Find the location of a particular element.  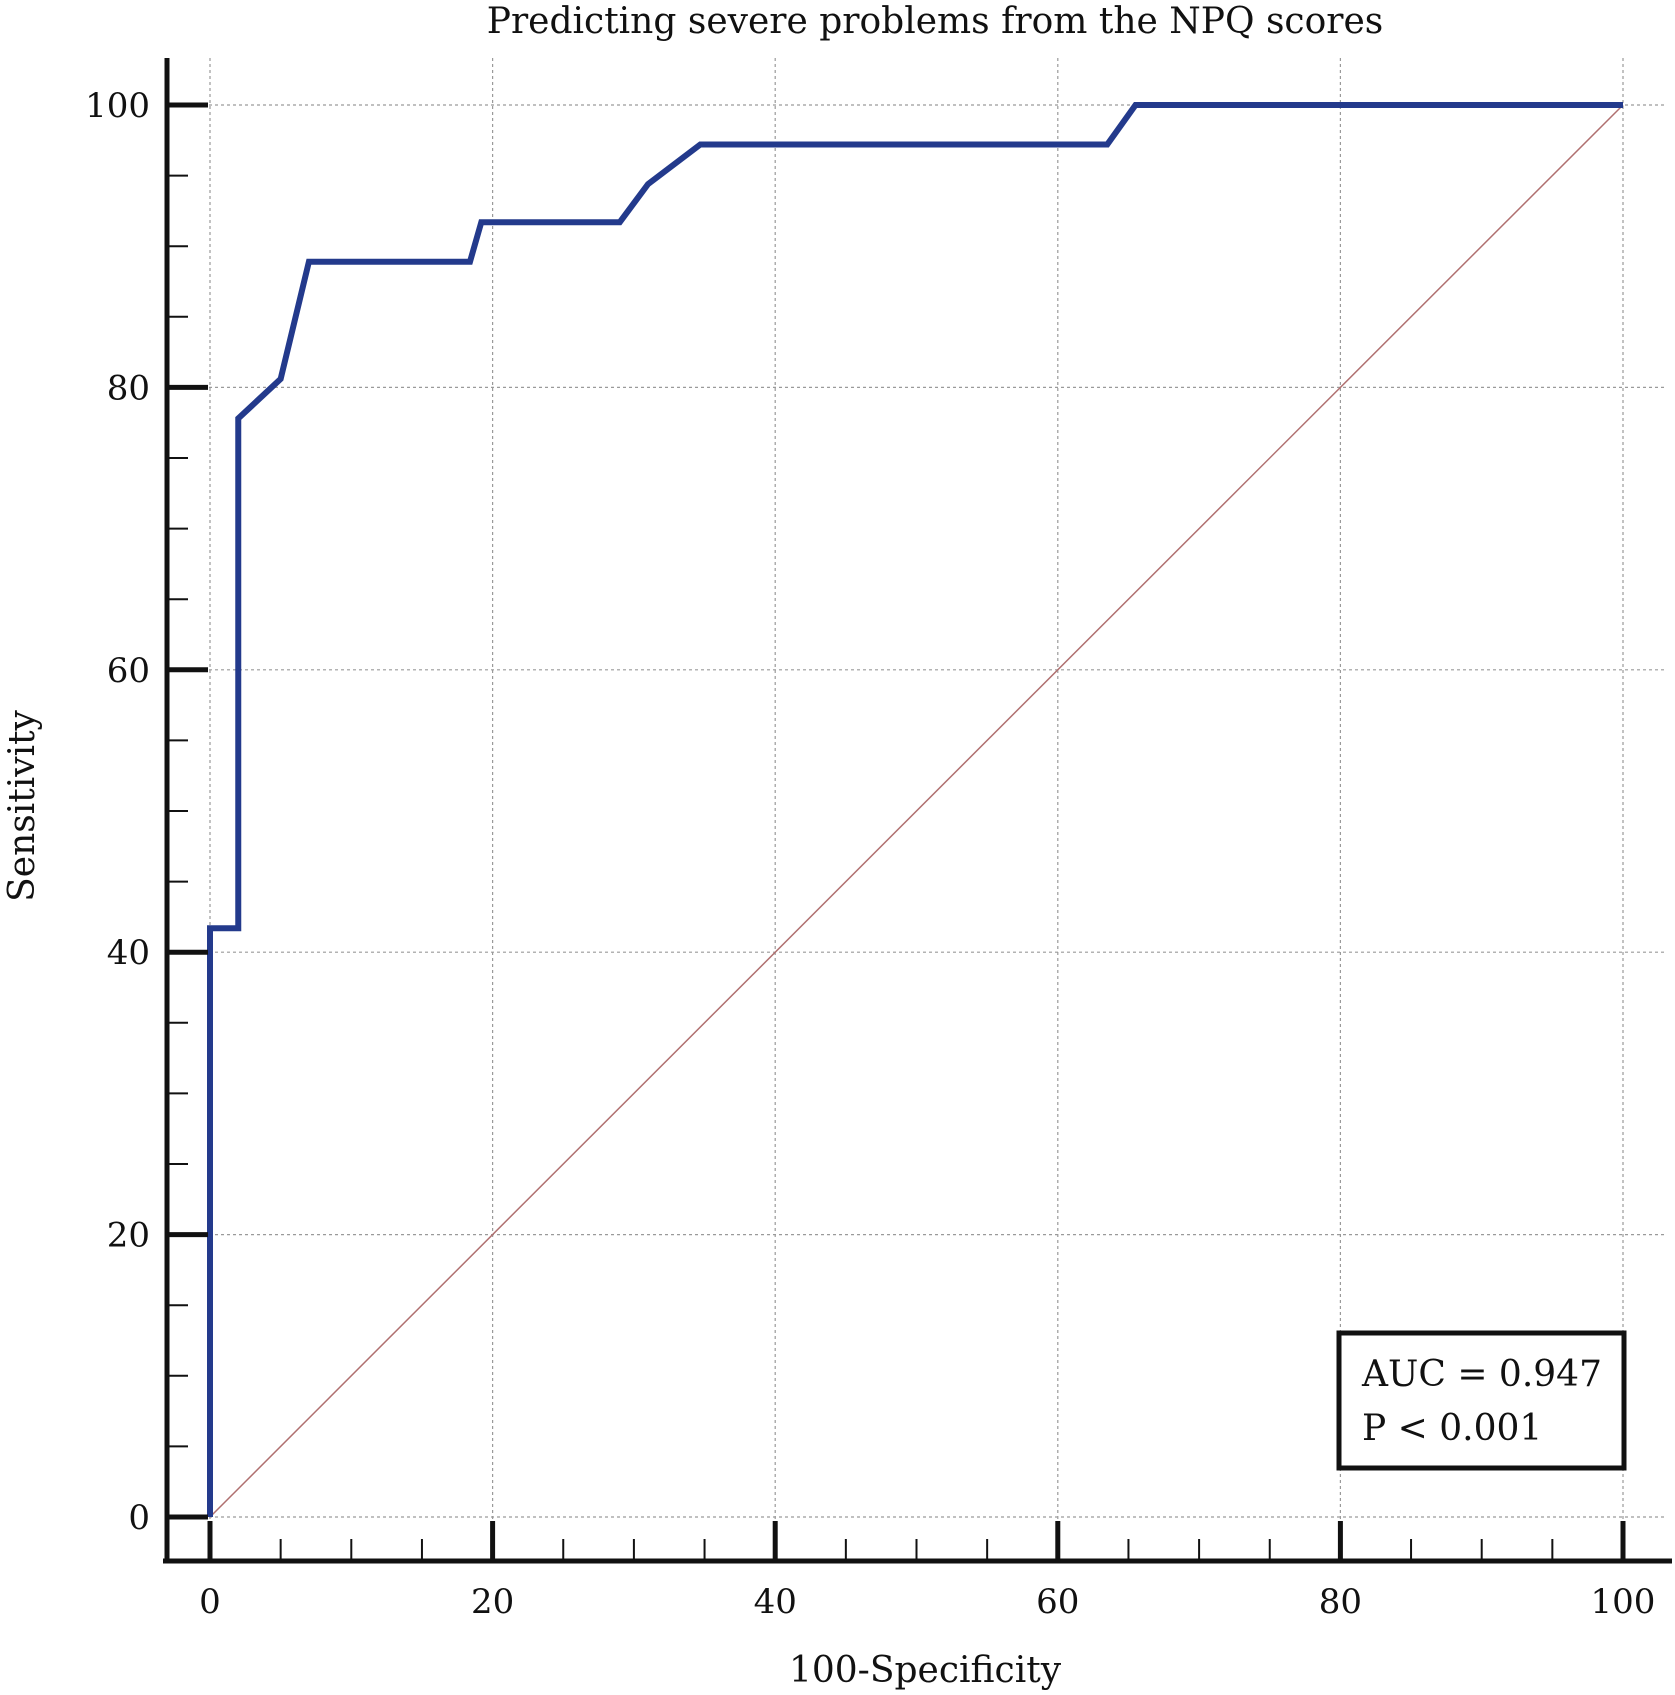

x-tick-label-0: 0 is located at coordinates (210, 1602).